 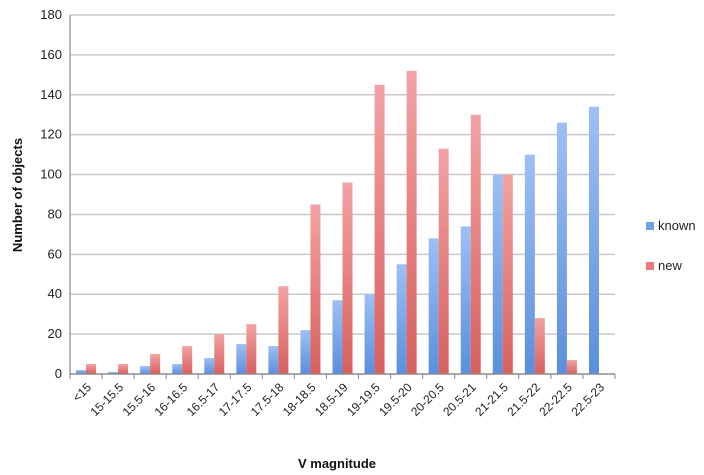 I want to click on bar-known-20-20.5, so click(x=433, y=306).